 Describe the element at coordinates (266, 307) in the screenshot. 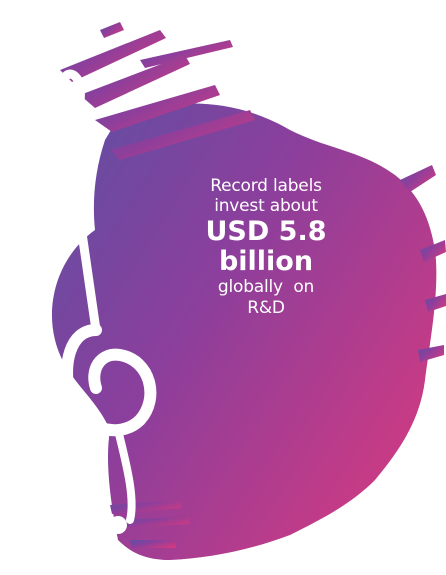

I see `caption-line-4: R&D` at that location.